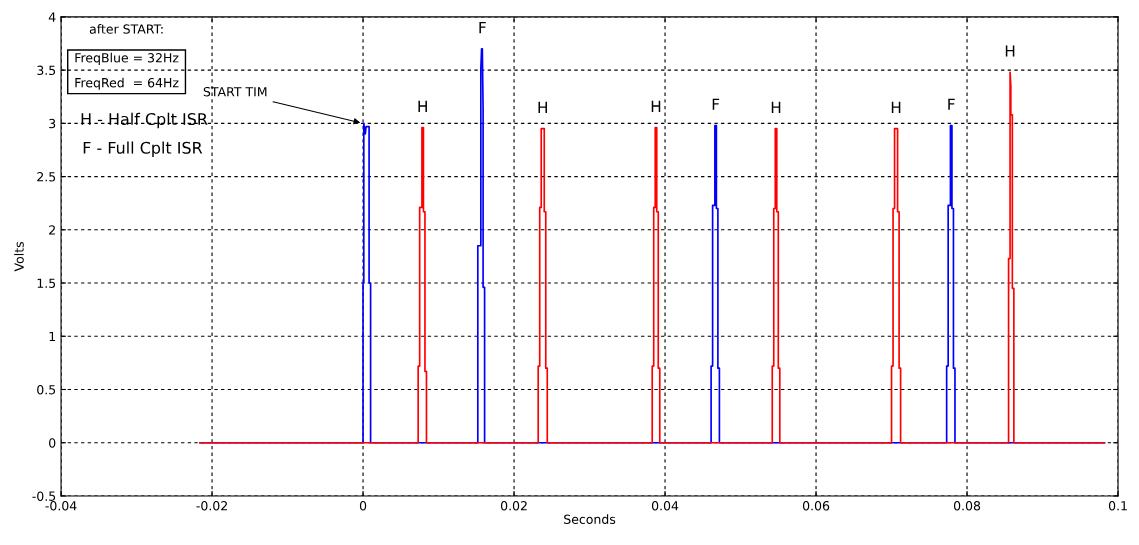 The width and height of the screenshot is (1139, 545). What do you see at coordinates (46, 389) in the screenshot?
I see `y-tick-label: 0.5` at bounding box center [46, 389].